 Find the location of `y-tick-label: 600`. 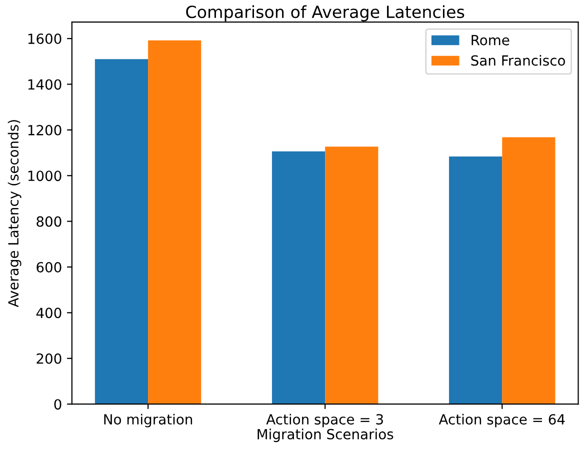

y-tick-label: 600 is located at coordinates (49, 267).